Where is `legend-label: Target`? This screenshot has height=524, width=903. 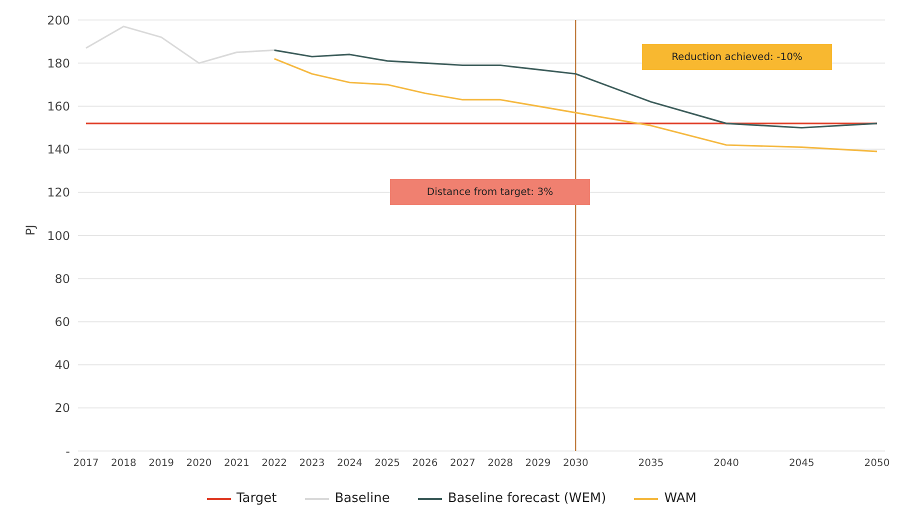 legend-label: Target is located at coordinates (256, 498).